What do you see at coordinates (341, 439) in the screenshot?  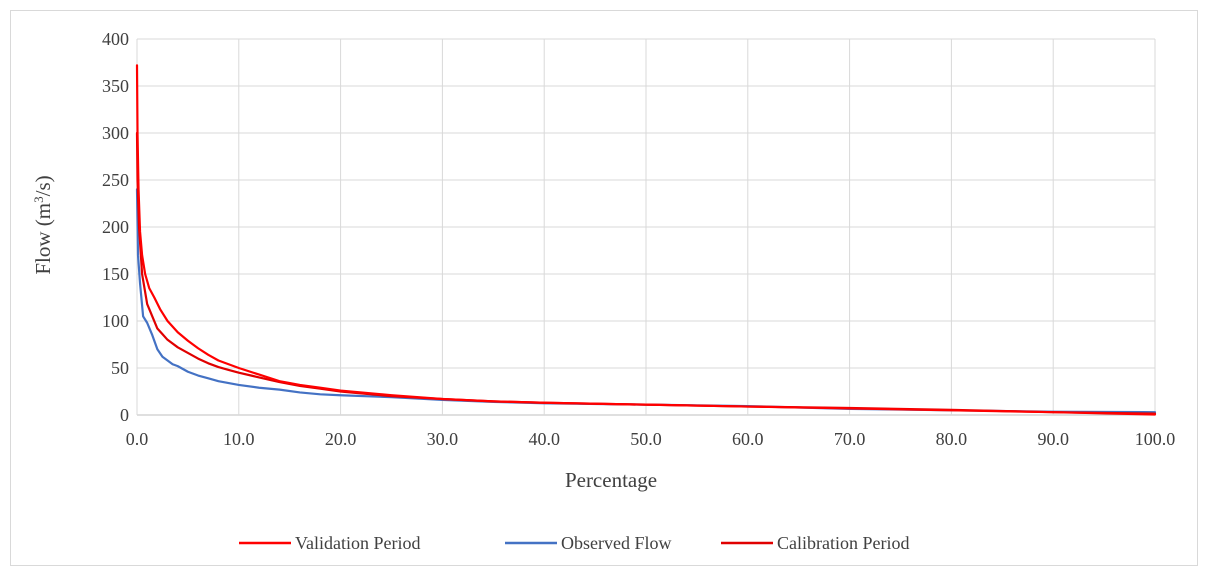 I see `x-tick-label: 20.0` at bounding box center [341, 439].